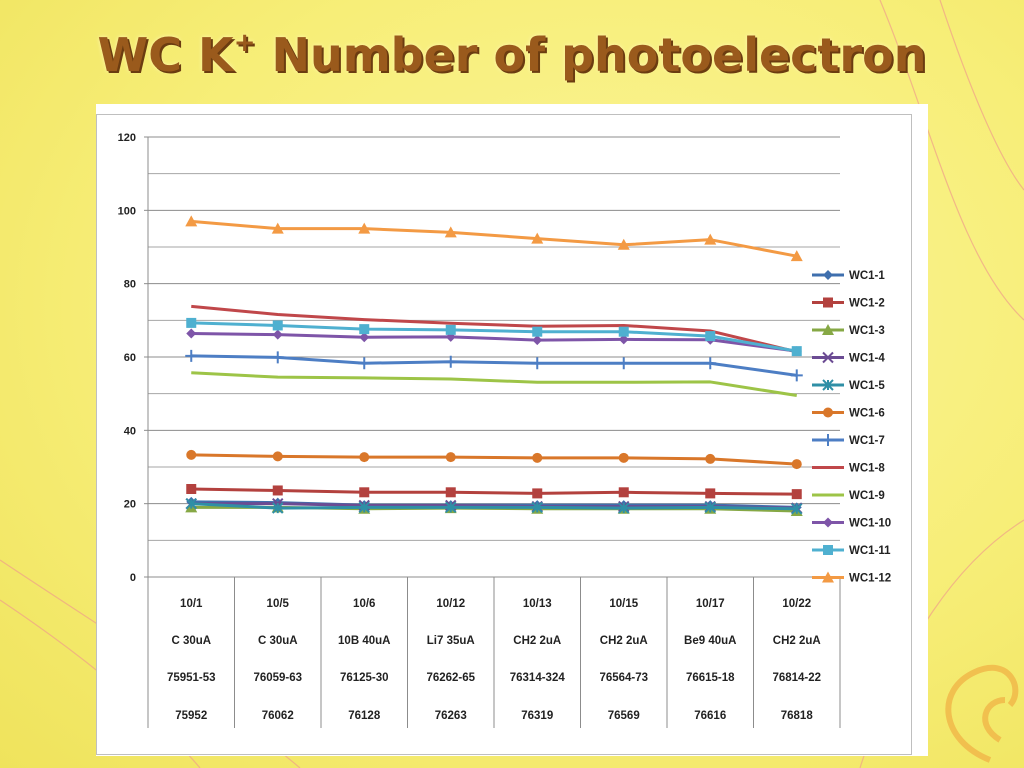  I want to click on x-category-label: 76262-65, so click(450, 678).